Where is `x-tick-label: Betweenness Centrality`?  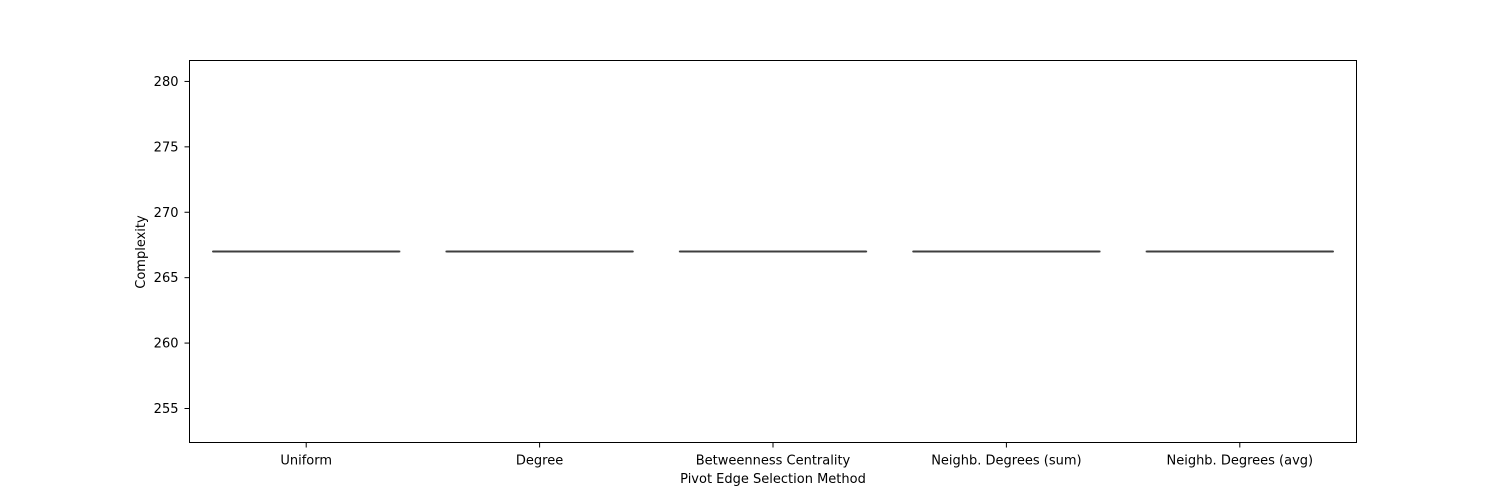
x-tick-label: Betweenness Centrality is located at coordinates (773, 461).